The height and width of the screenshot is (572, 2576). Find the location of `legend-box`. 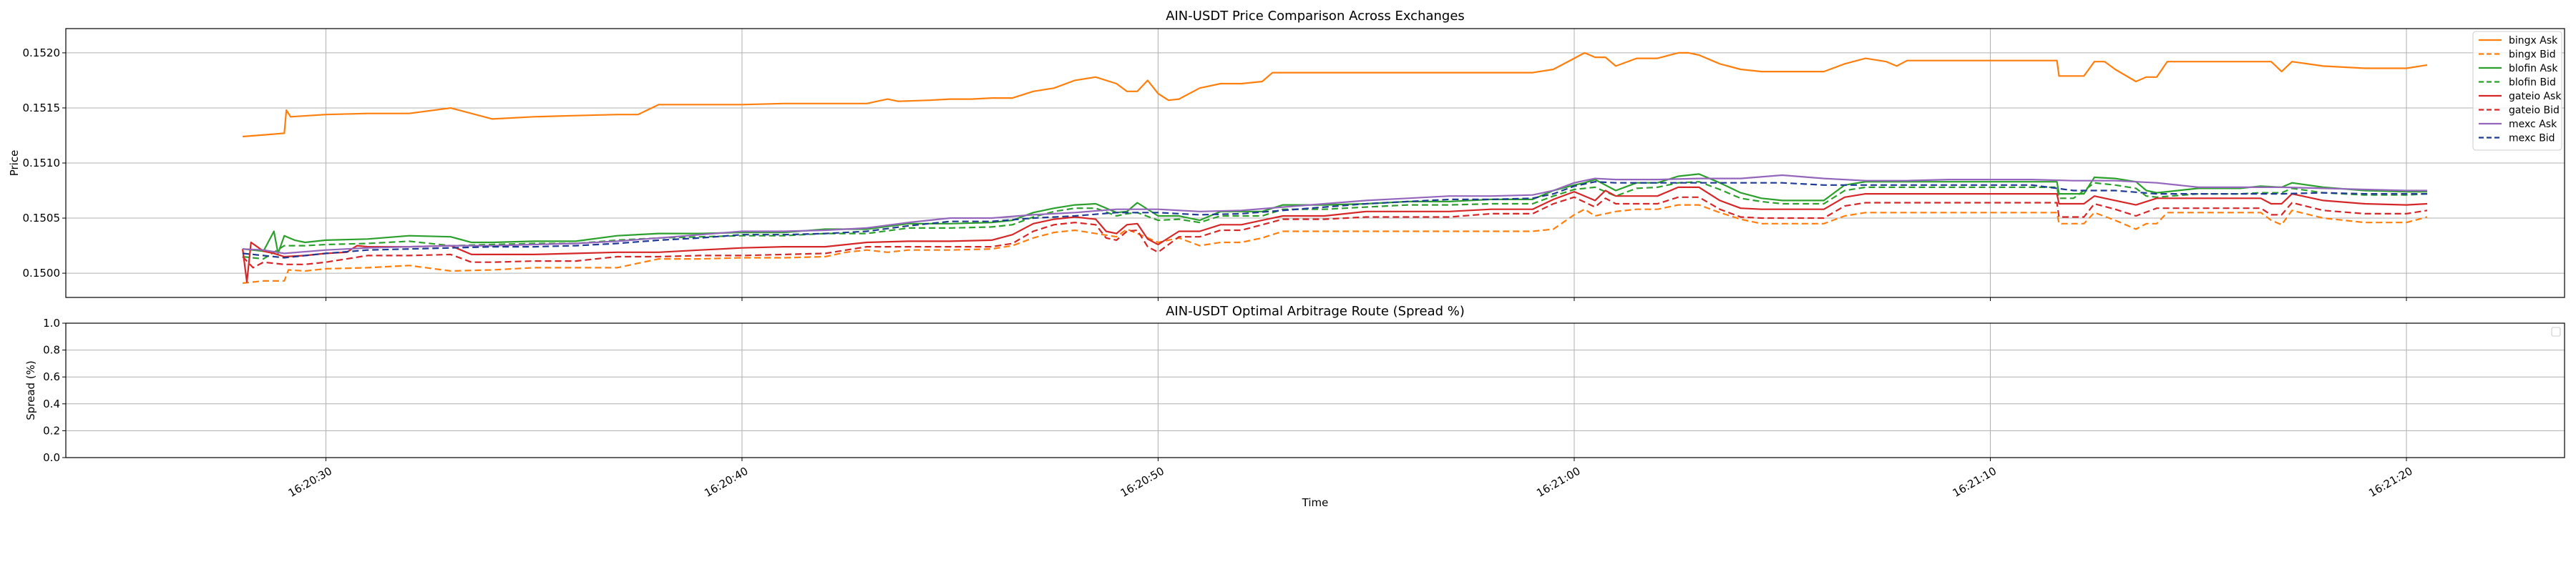

legend-box is located at coordinates (2517, 91).